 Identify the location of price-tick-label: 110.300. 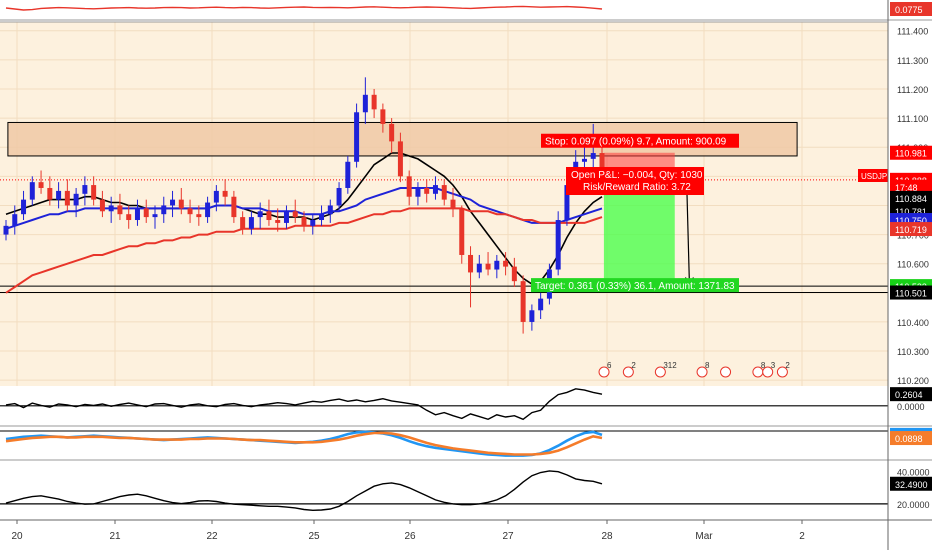
(913, 352).